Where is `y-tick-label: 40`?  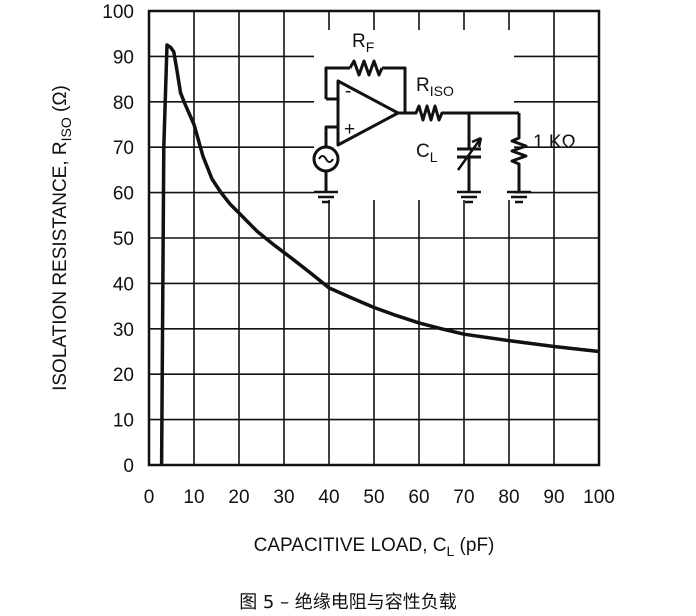
y-tick-label: 40 is located at coordinates (123, 284).